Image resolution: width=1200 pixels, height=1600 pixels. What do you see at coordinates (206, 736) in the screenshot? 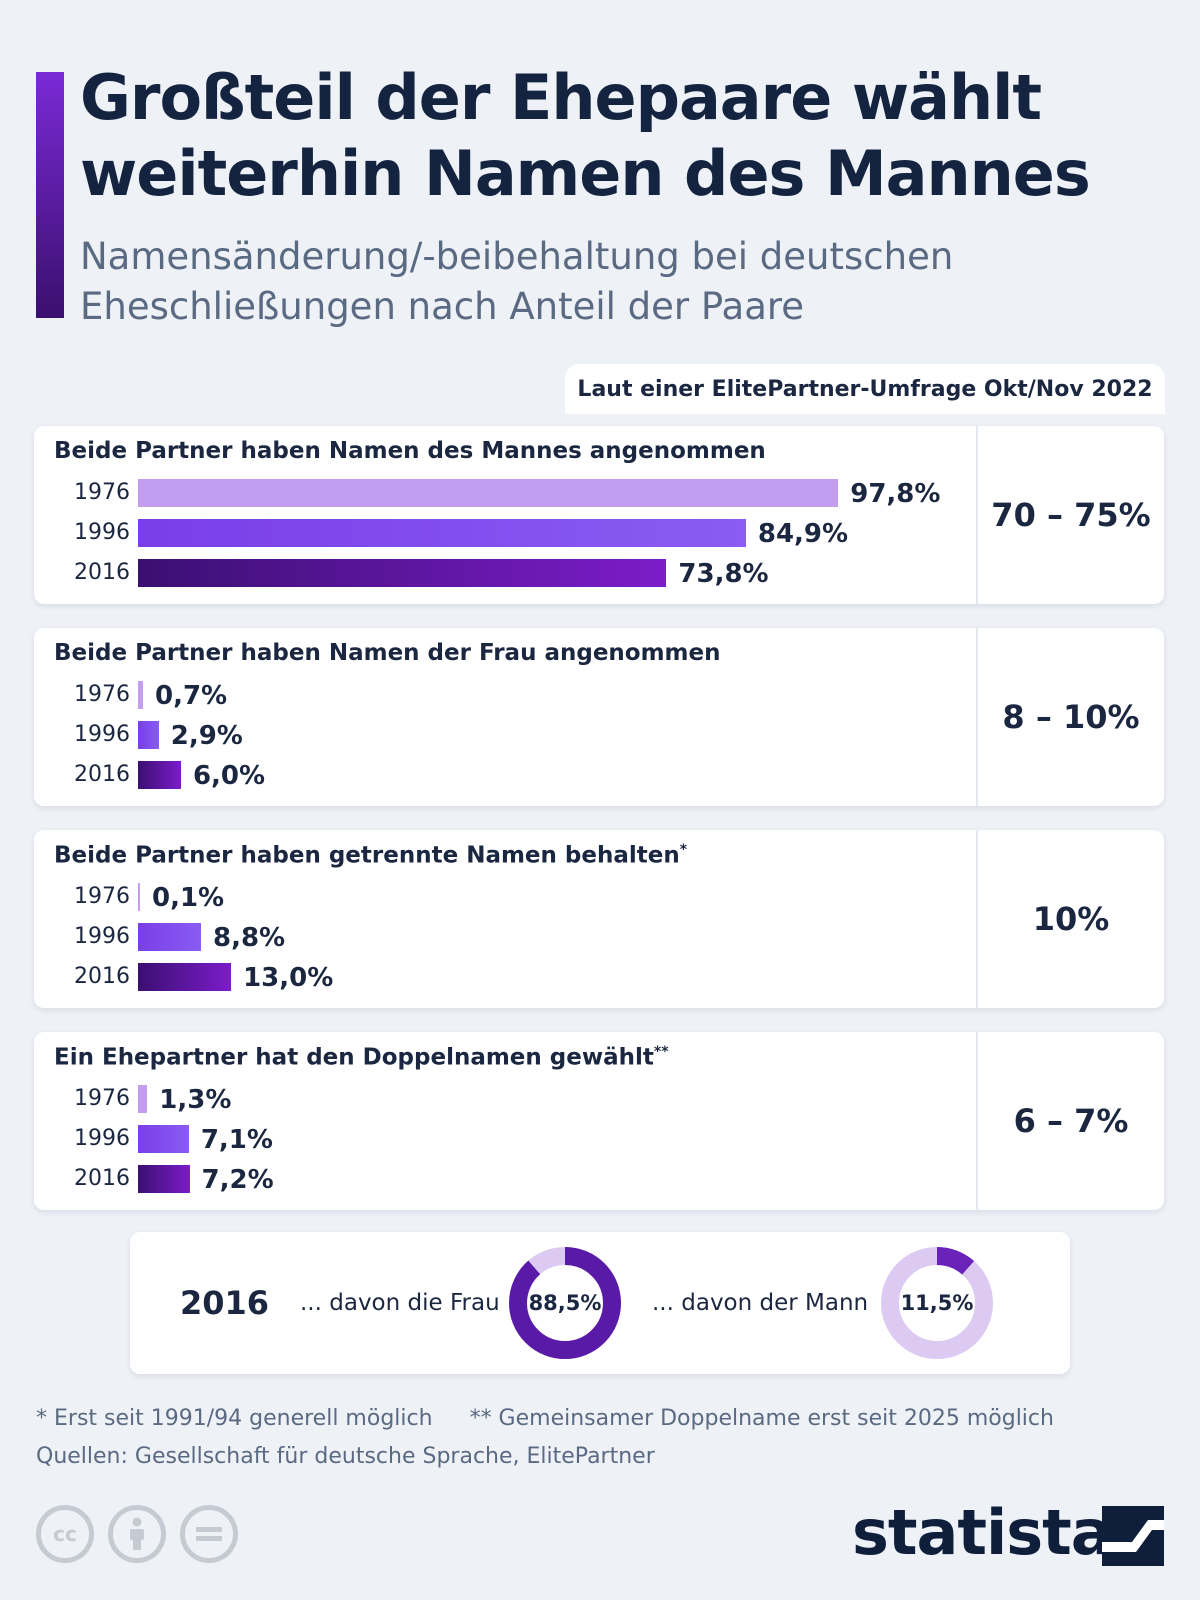
I see `bar-value-label: 2,9%` at bounding box center [206, 736].